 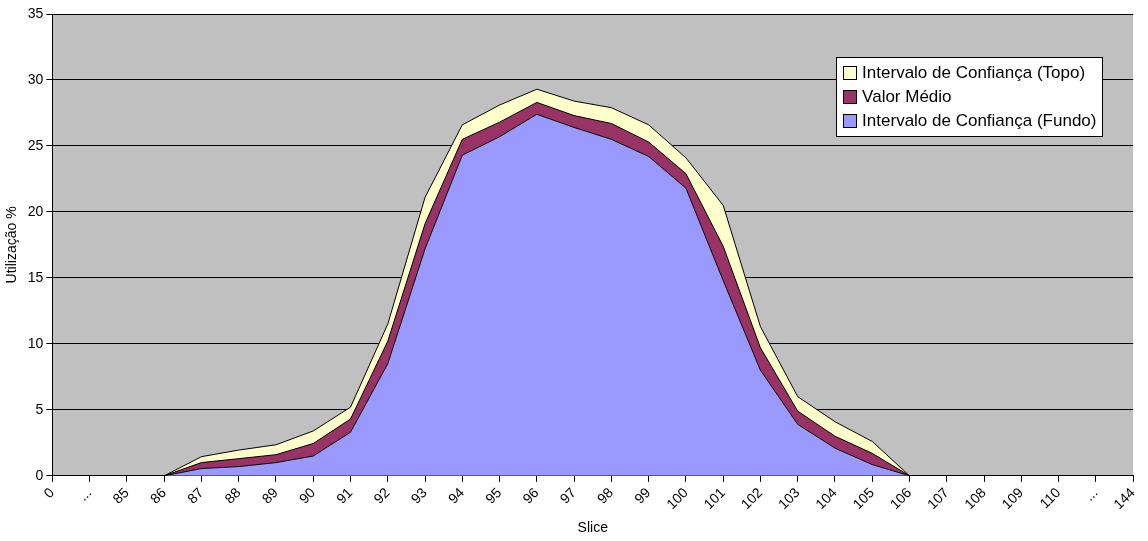 I want to click on x-tick-label: 108, so click(x=975, y=498).